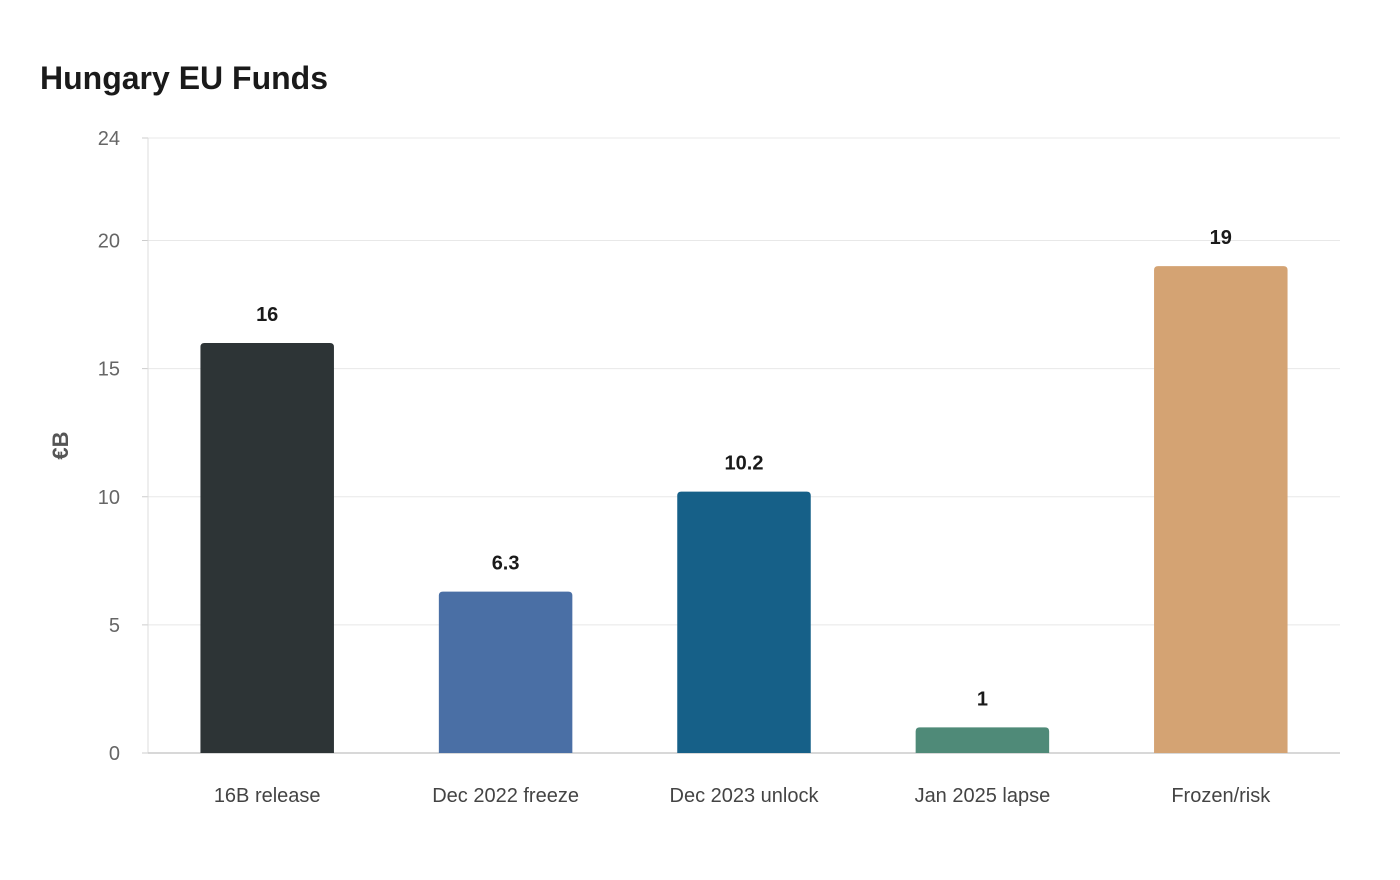 The width and height of the screenshot is (1400, 880). Describe the element at coordinates (267, 315) in the screenshot. I see `data-label: 16` at that location.